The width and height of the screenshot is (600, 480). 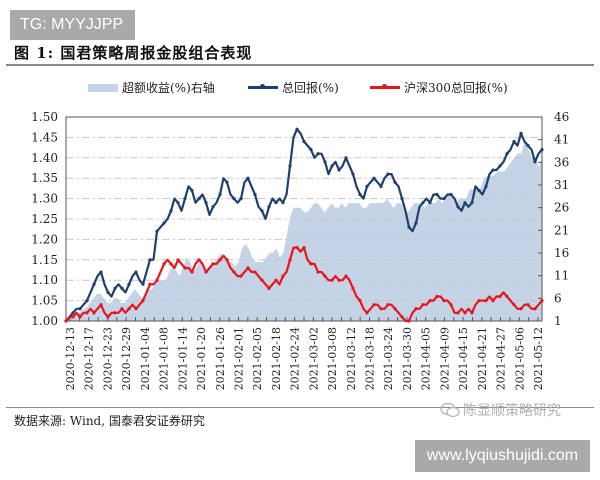 What do you see at coordinates (44, 301) in the screenshot?
I see `y-tick-left: 1.05` at bounding box center [44, 301].